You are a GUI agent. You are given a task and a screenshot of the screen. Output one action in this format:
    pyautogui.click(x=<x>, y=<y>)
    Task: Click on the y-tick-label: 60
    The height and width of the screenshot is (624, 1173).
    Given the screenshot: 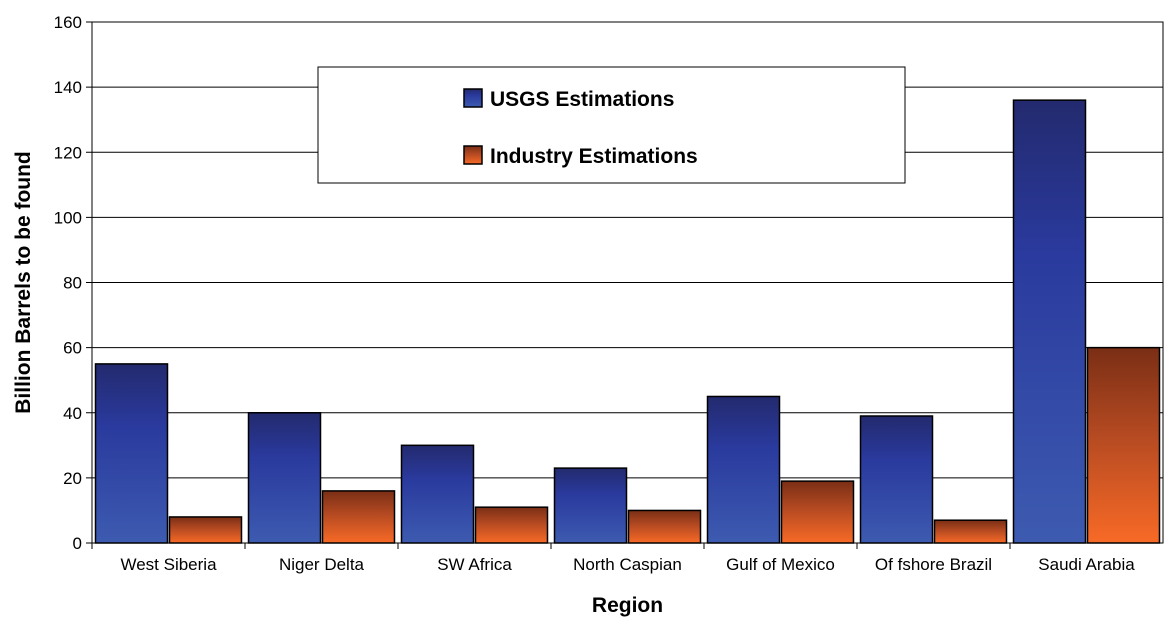 What is the action you would take?
    pyautogui.click(x=72, y=348)
    